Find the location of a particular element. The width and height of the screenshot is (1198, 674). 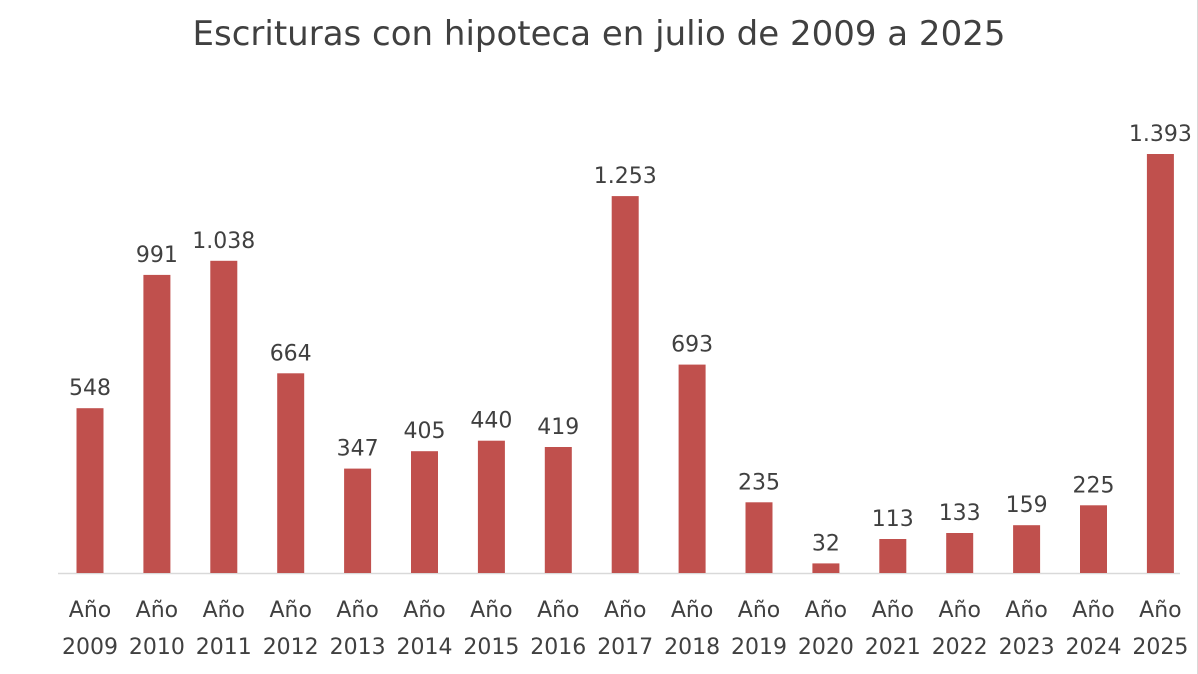

x-tick-label-line2: 2018 is located at coordinates (692, 647).